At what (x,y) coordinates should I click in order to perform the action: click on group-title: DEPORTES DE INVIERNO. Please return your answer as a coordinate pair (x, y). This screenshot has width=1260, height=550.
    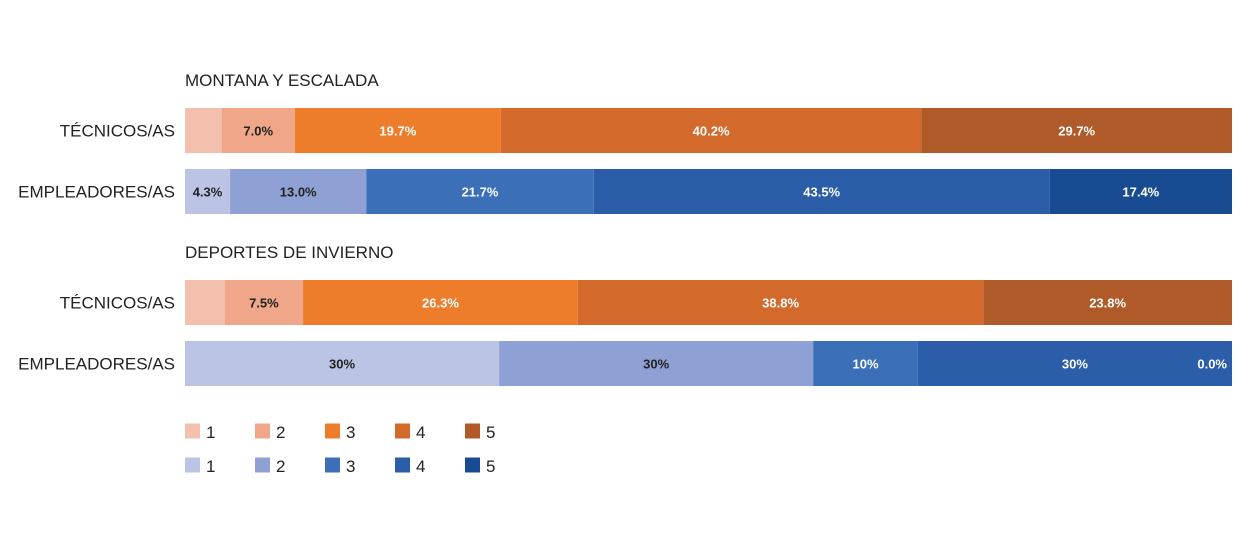
    Looking at the image, I should click on (289, 252).